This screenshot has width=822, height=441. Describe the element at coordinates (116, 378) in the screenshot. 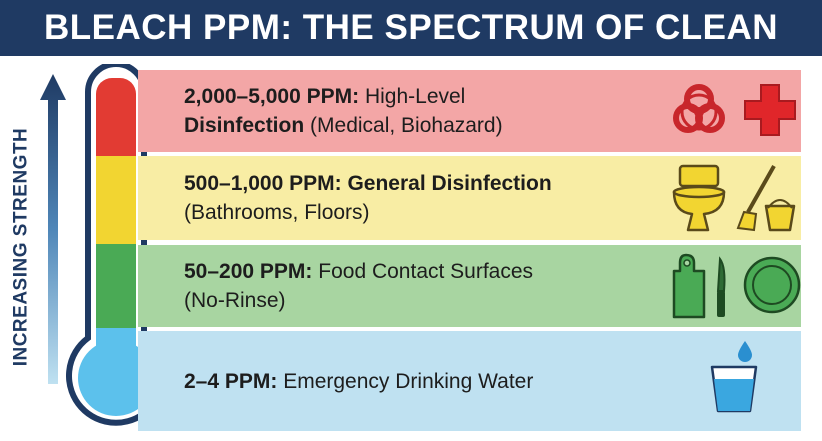

I see `thermo-bulb` at that location.